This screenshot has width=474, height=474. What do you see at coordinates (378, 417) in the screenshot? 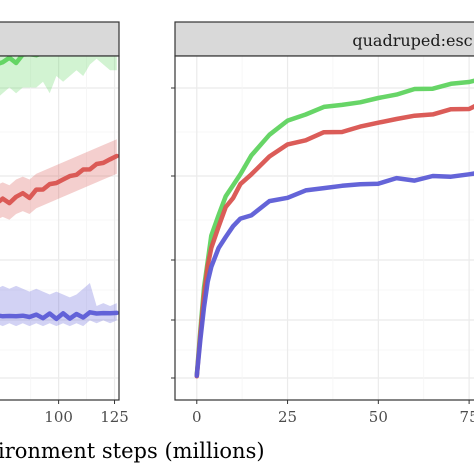
I see `x-tick-label: 50` at bounding box center [378, 417].